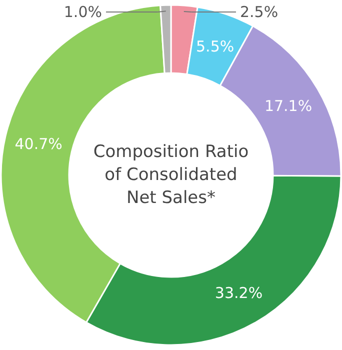 The height and width of the screenshot is (350, 342). What do you see at coordinates (171, 175) in the screenshot?
I see `text: Composition Ratio of Consolidated Net Sales*` at bounding box center [171, 175].